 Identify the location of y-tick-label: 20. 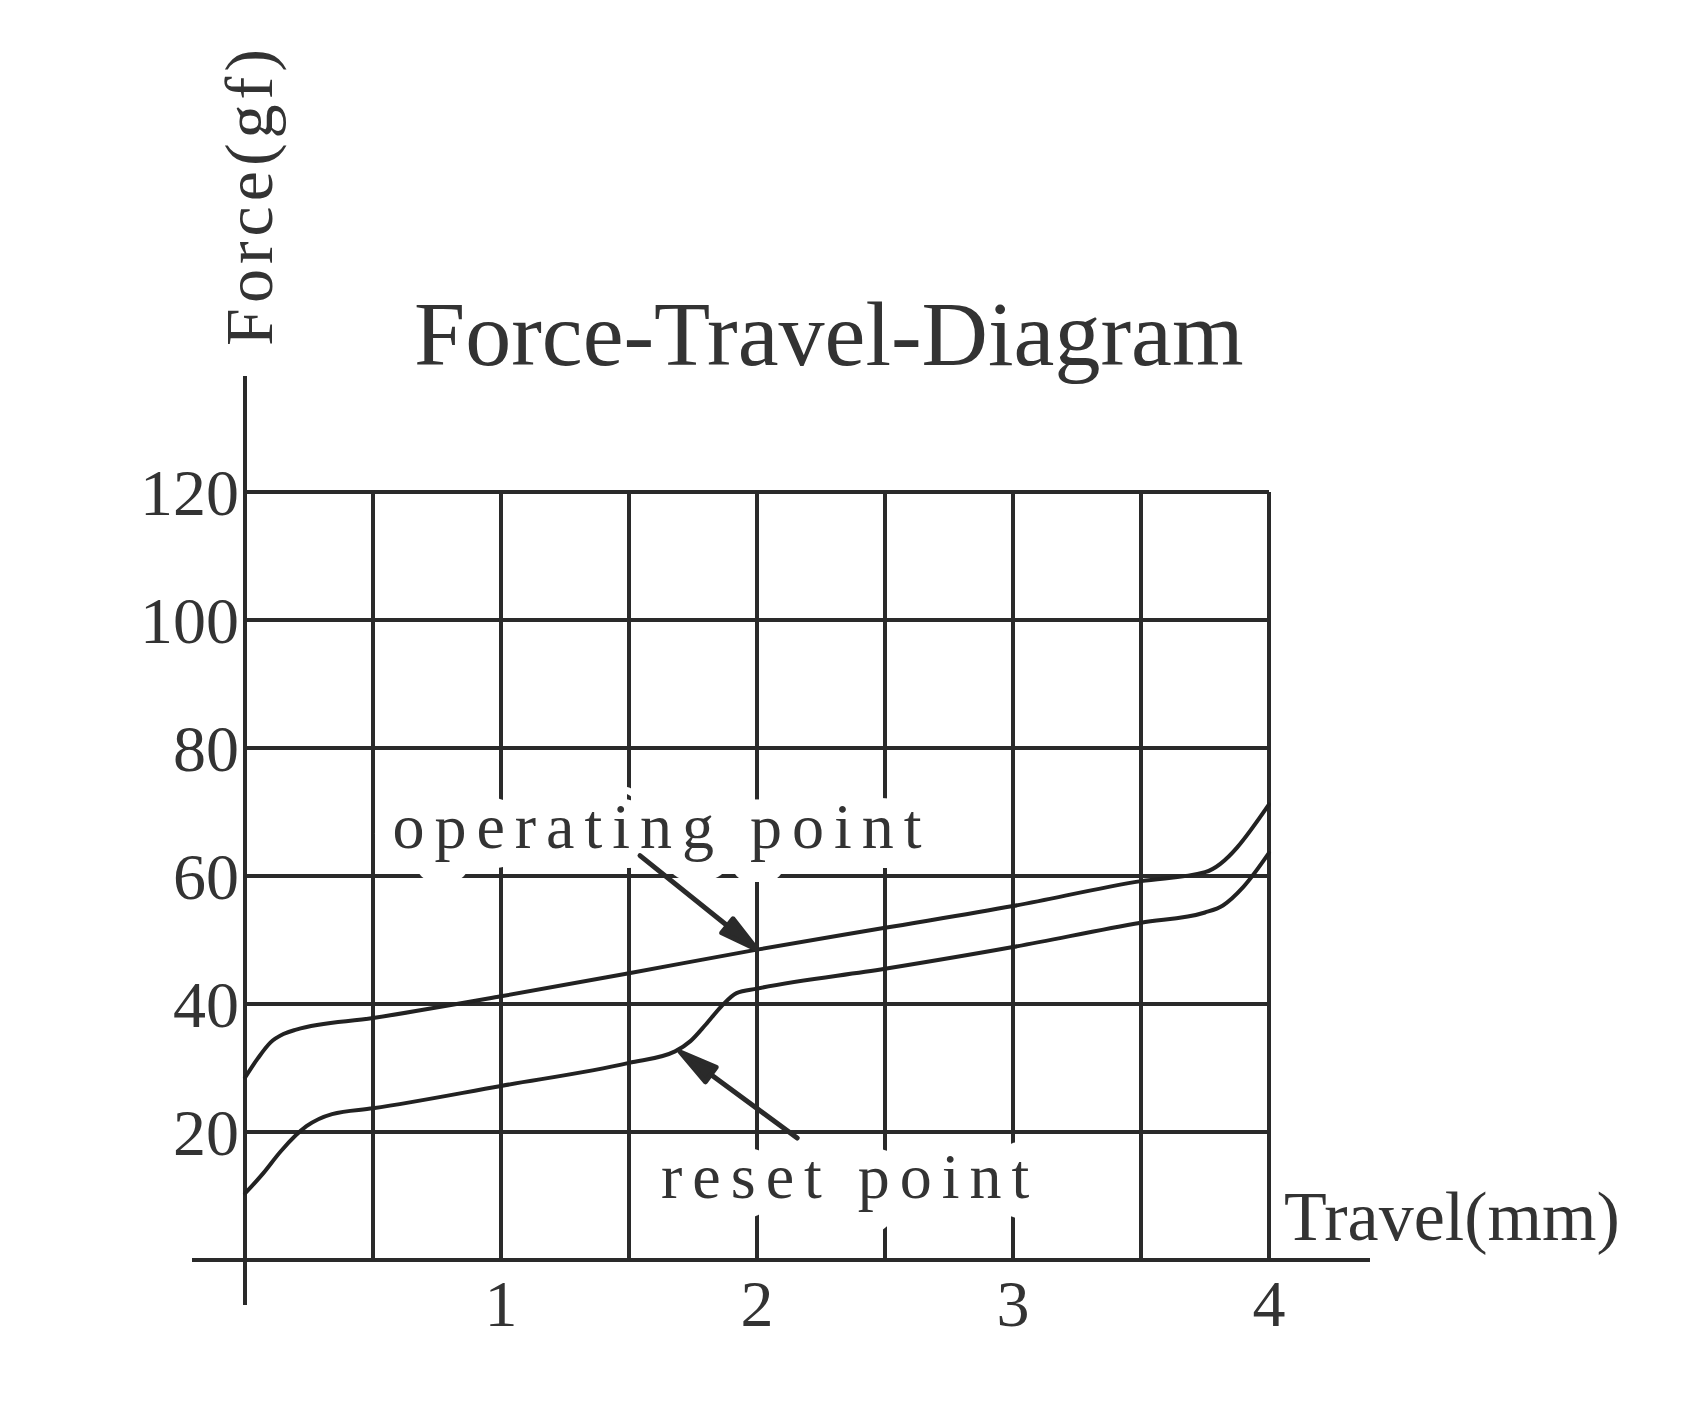
(206, 1133).